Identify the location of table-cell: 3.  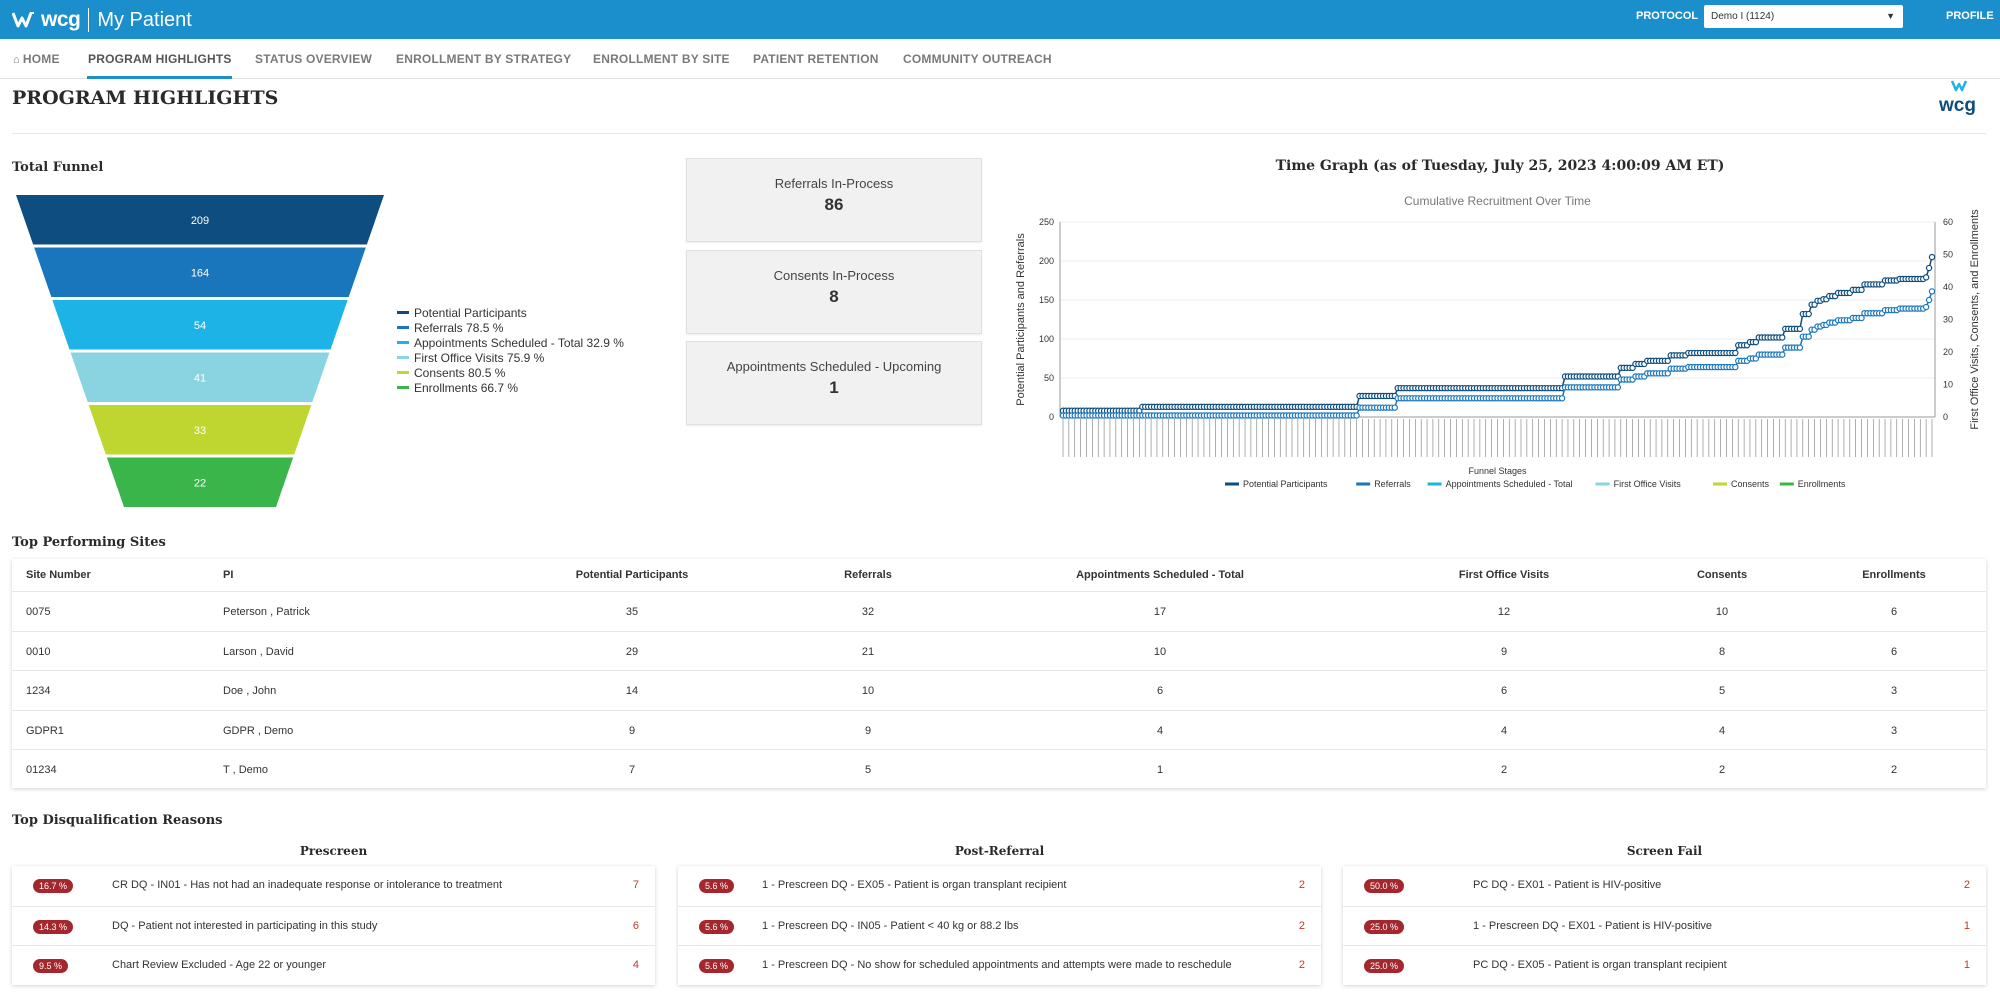
(1894, 730).